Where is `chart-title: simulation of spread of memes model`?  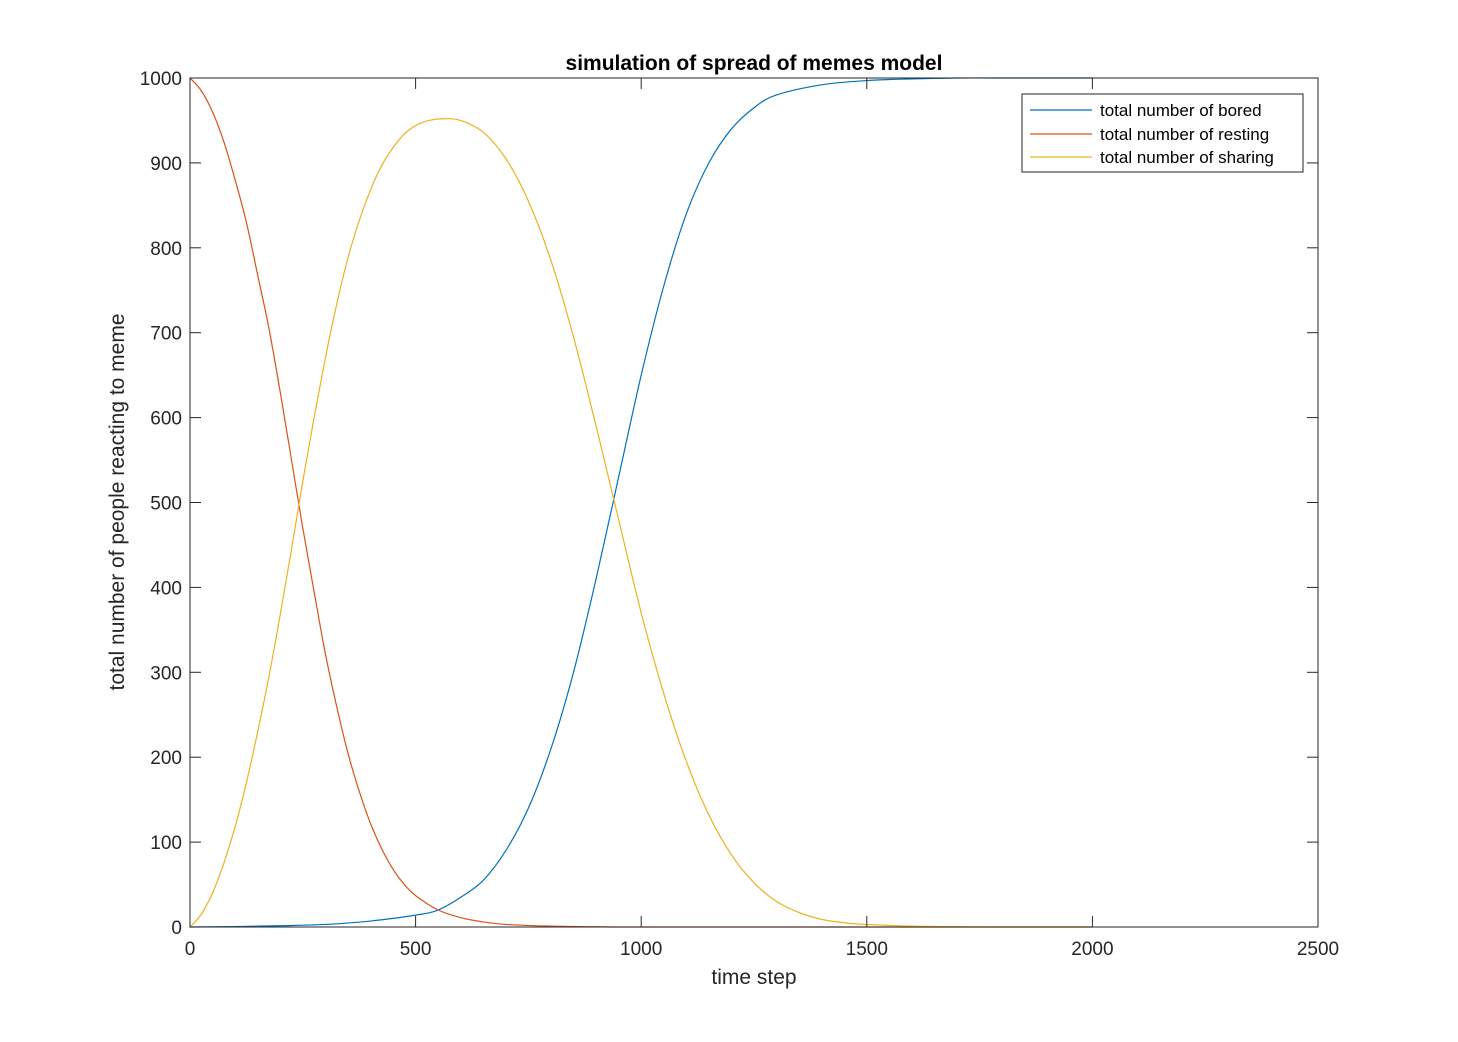 chart-title: simulation of spread of memes model is located at coordinates (754, 63).